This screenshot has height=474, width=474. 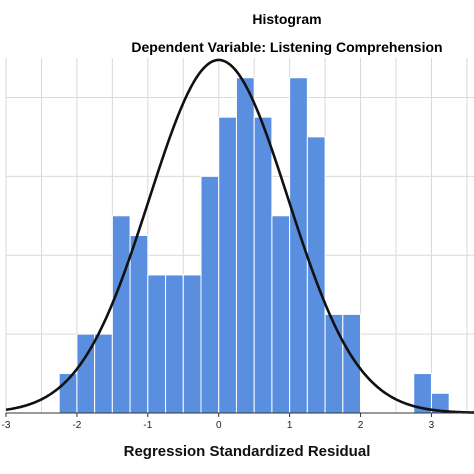 What do you see at coordinates (147, 425) in the screenshot?
I see `x-tick-label: -1` at bounding box center [147, 425].